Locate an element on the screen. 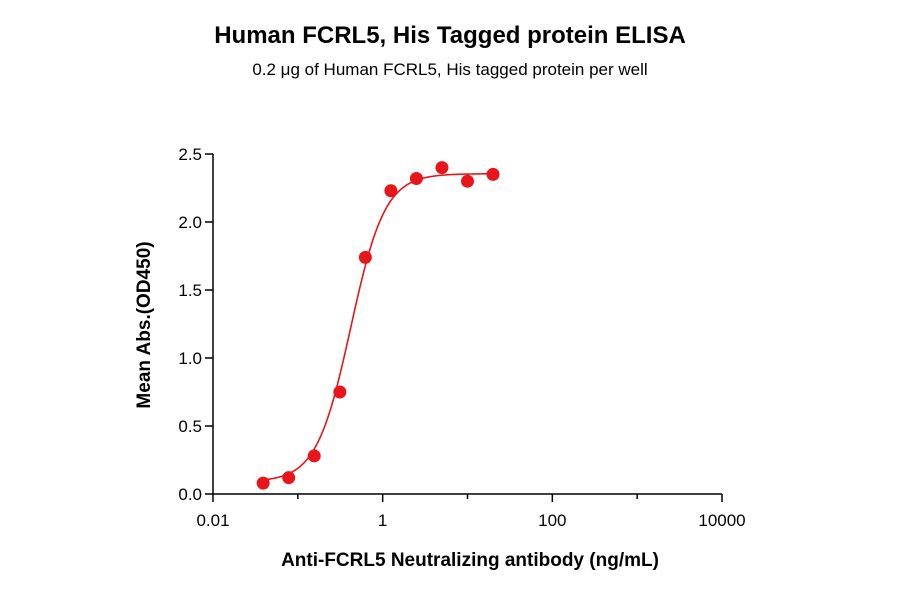  y-tick-label: 0.5 is located at coordinates (190, 426).